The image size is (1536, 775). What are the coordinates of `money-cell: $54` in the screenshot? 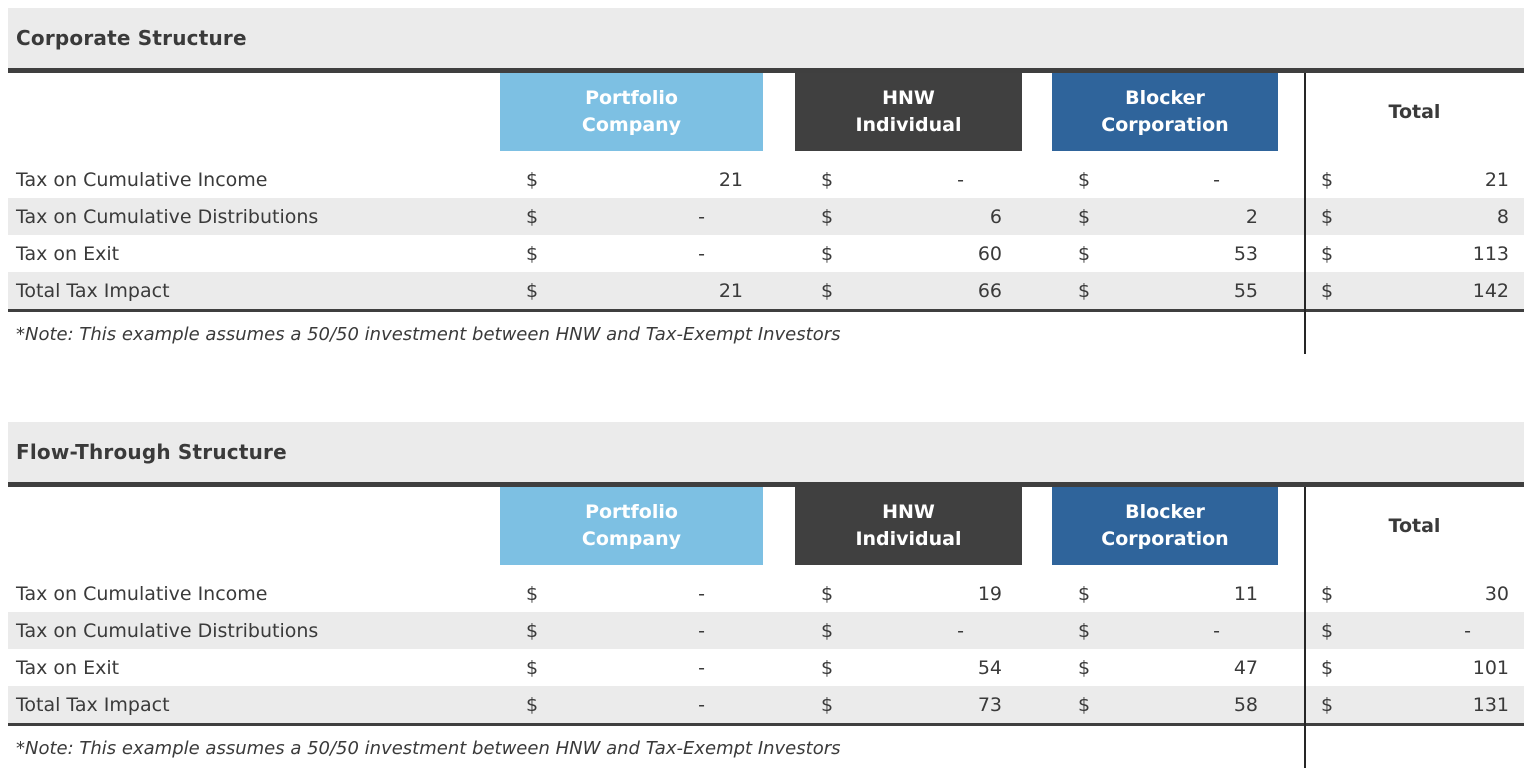 It's located at (908, 668).